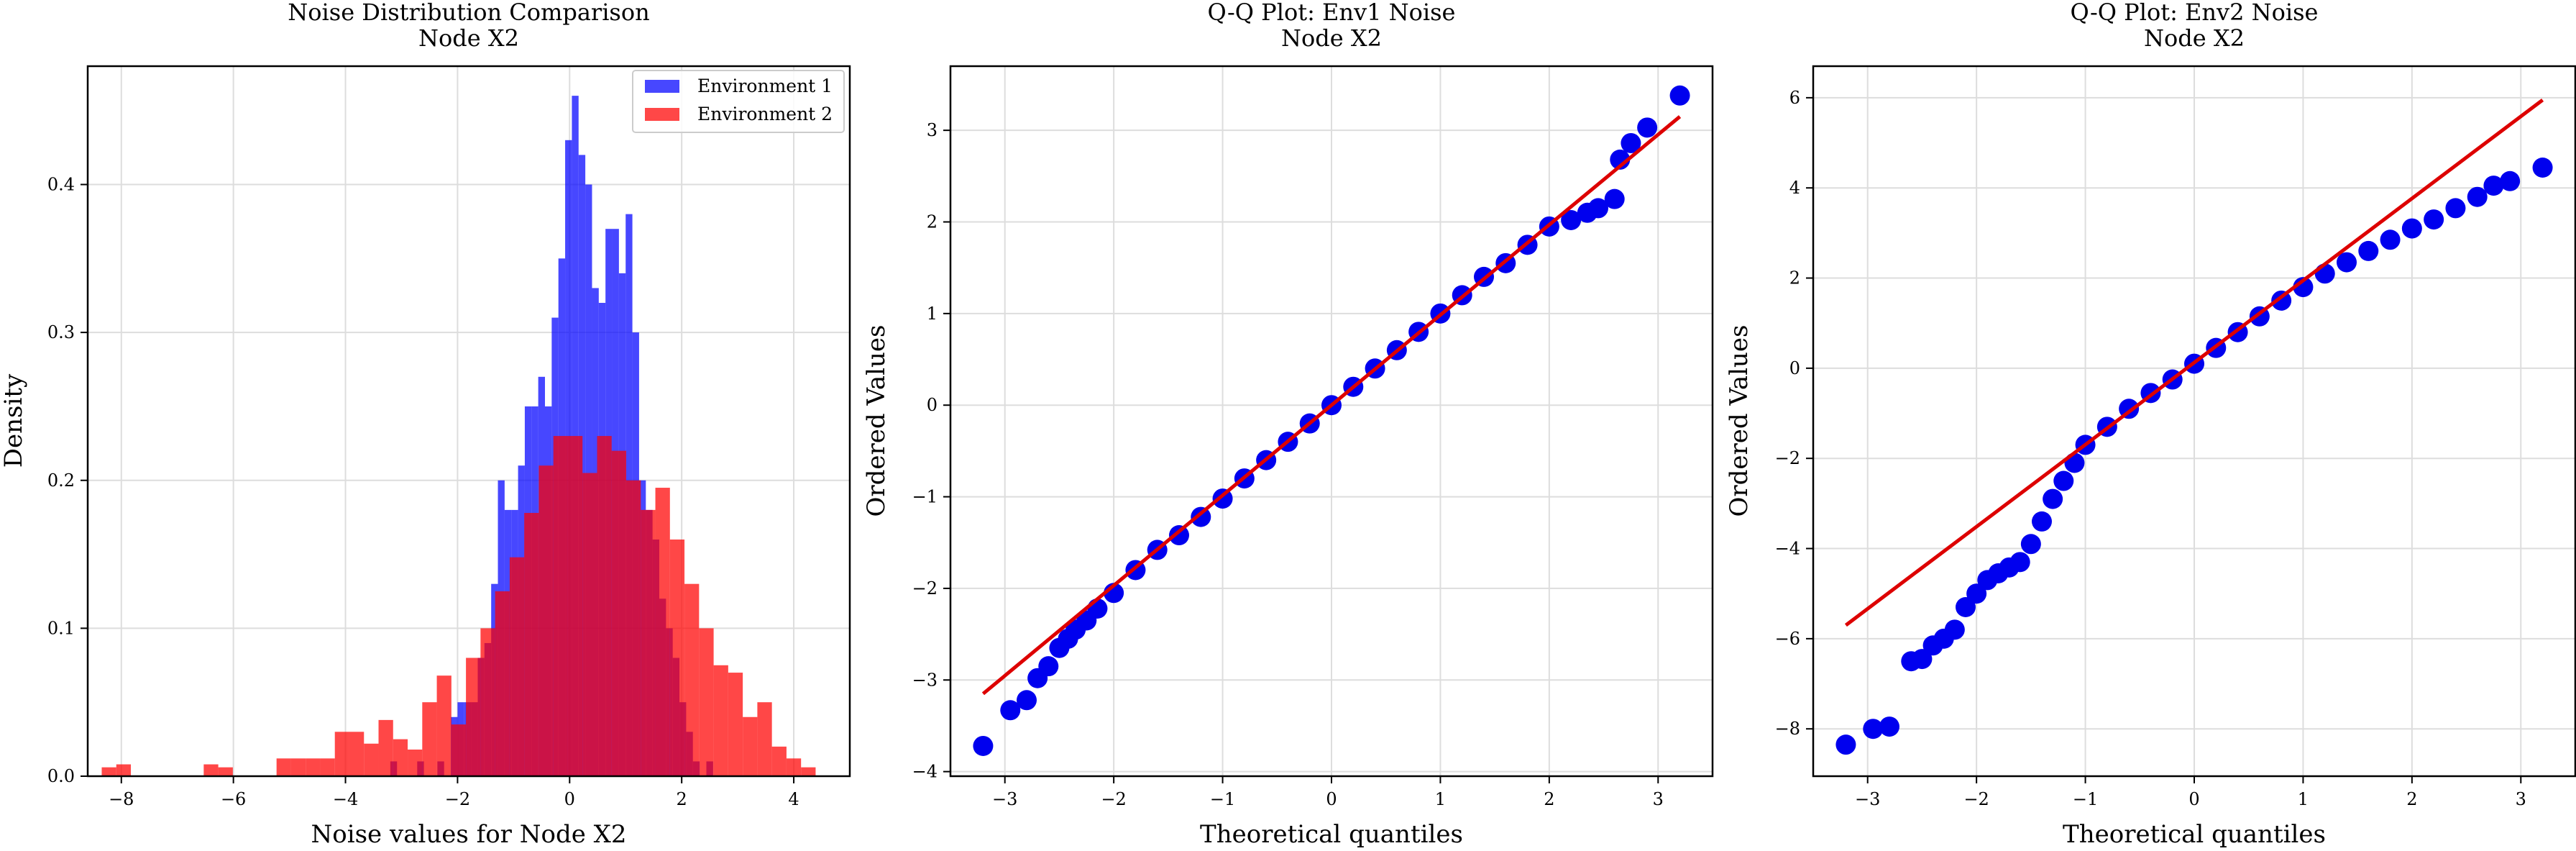  Describe the element at coordinates (1788, 549) in the screenshot. I see `y-tick-label: −4` at that location.